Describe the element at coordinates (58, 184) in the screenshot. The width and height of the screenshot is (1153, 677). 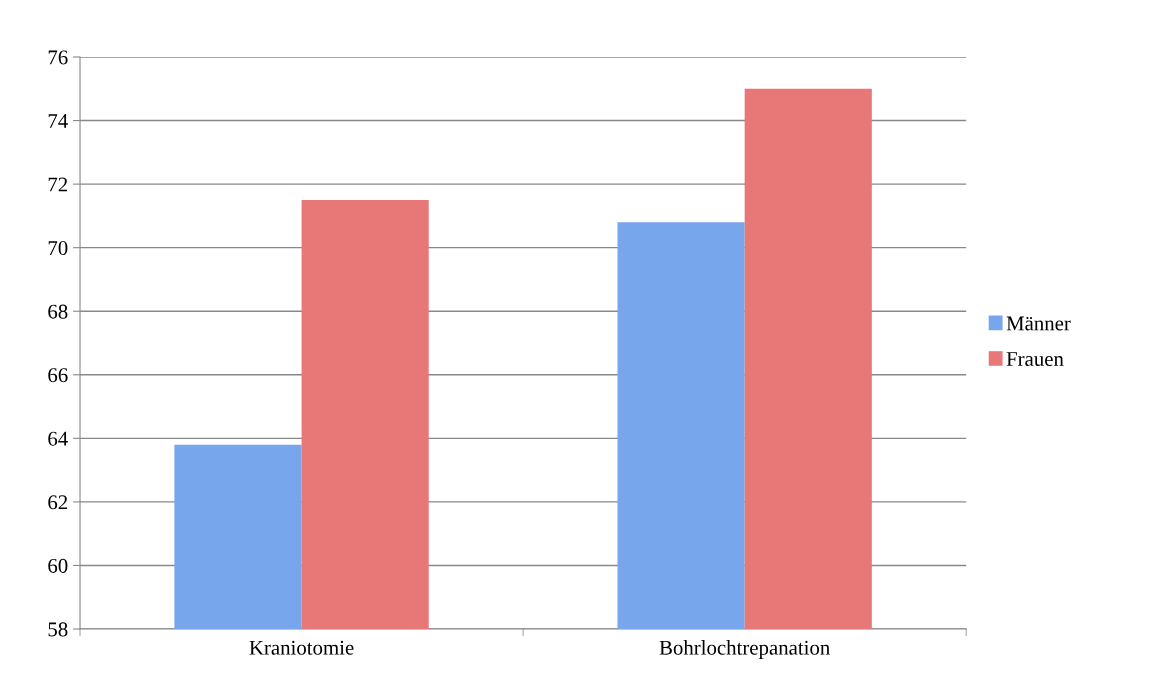
I see `y-tick-label: 72` at that location.